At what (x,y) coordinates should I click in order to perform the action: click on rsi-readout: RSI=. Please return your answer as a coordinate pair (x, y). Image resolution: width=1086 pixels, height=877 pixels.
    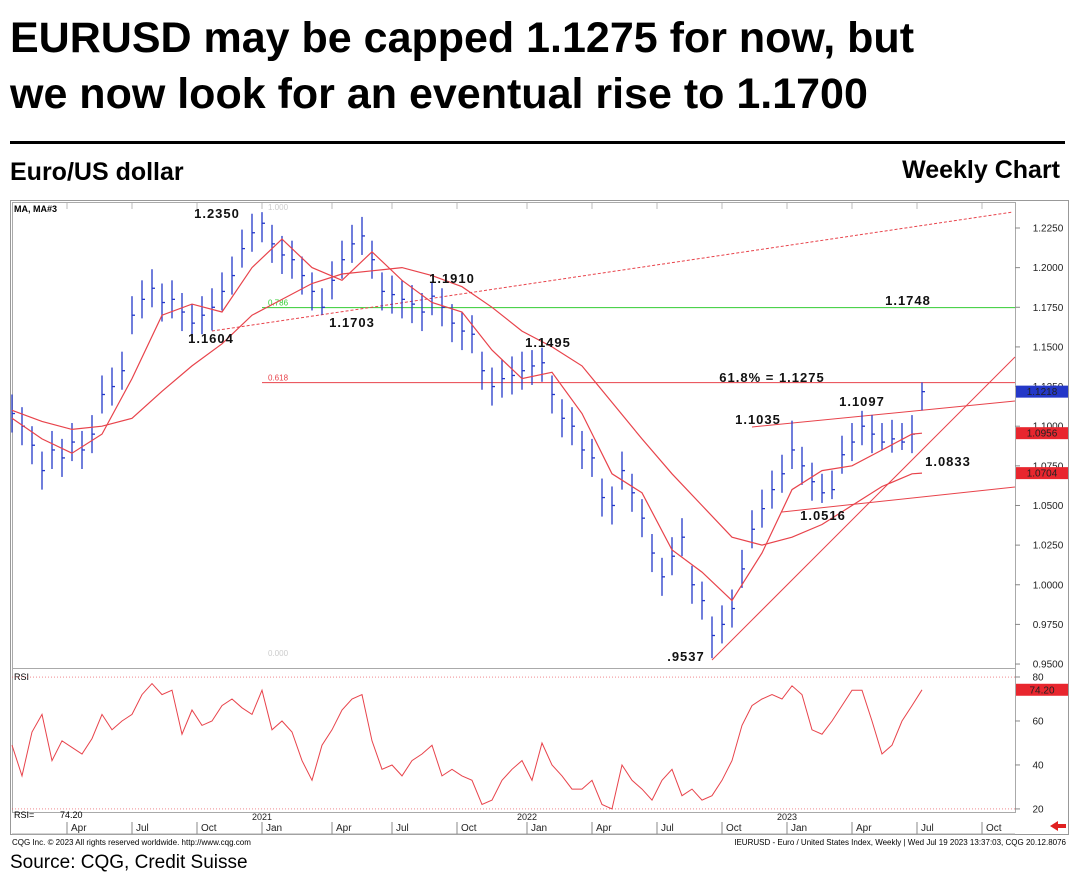
    Looking at the image, I should click on (24, 815).